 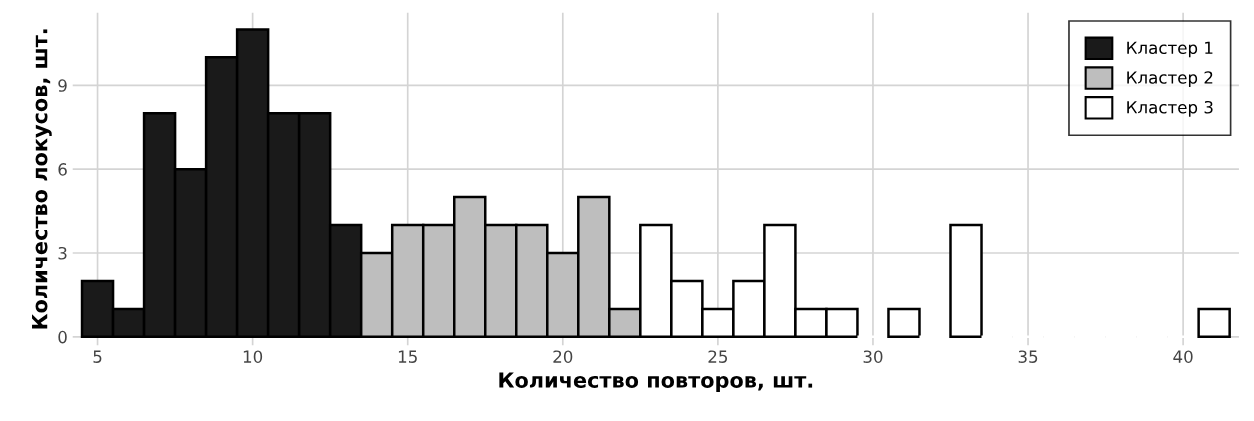 What do you see at coordinates (62, 253) in the screenshot?
I see `y-tick-label: 3` at bounding box center [62, 253].